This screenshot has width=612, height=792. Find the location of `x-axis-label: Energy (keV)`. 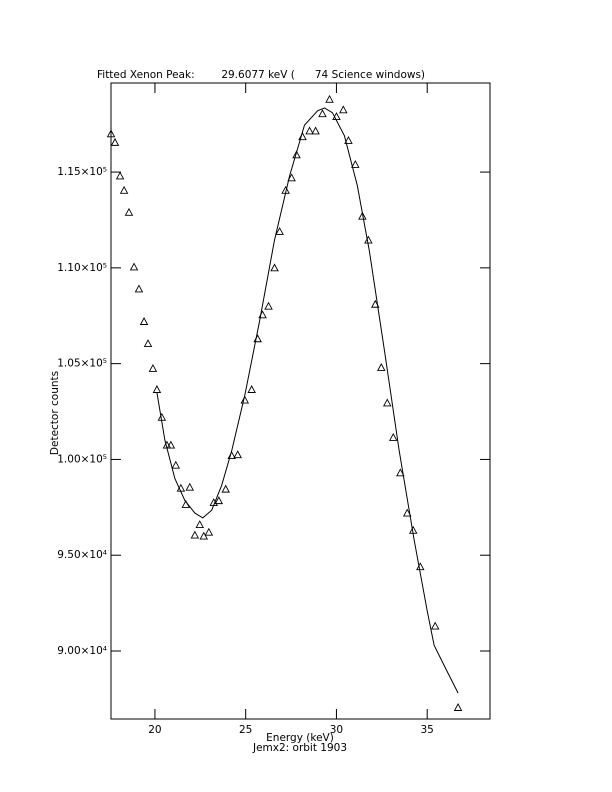

x-axis-label: Energy (keV) is located at coordinates (300, 738).